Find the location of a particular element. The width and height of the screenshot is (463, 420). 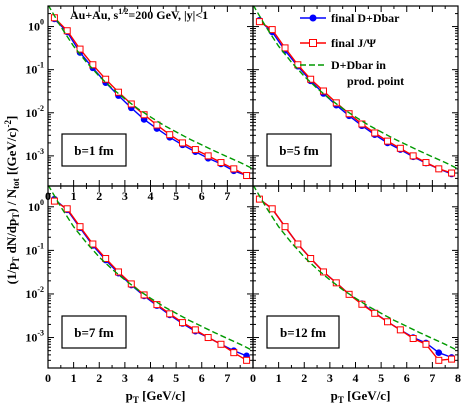

collision-annotation: Au+Au, s1/2=200 GeV, |y|<1 is located at coordinates (139, 14).